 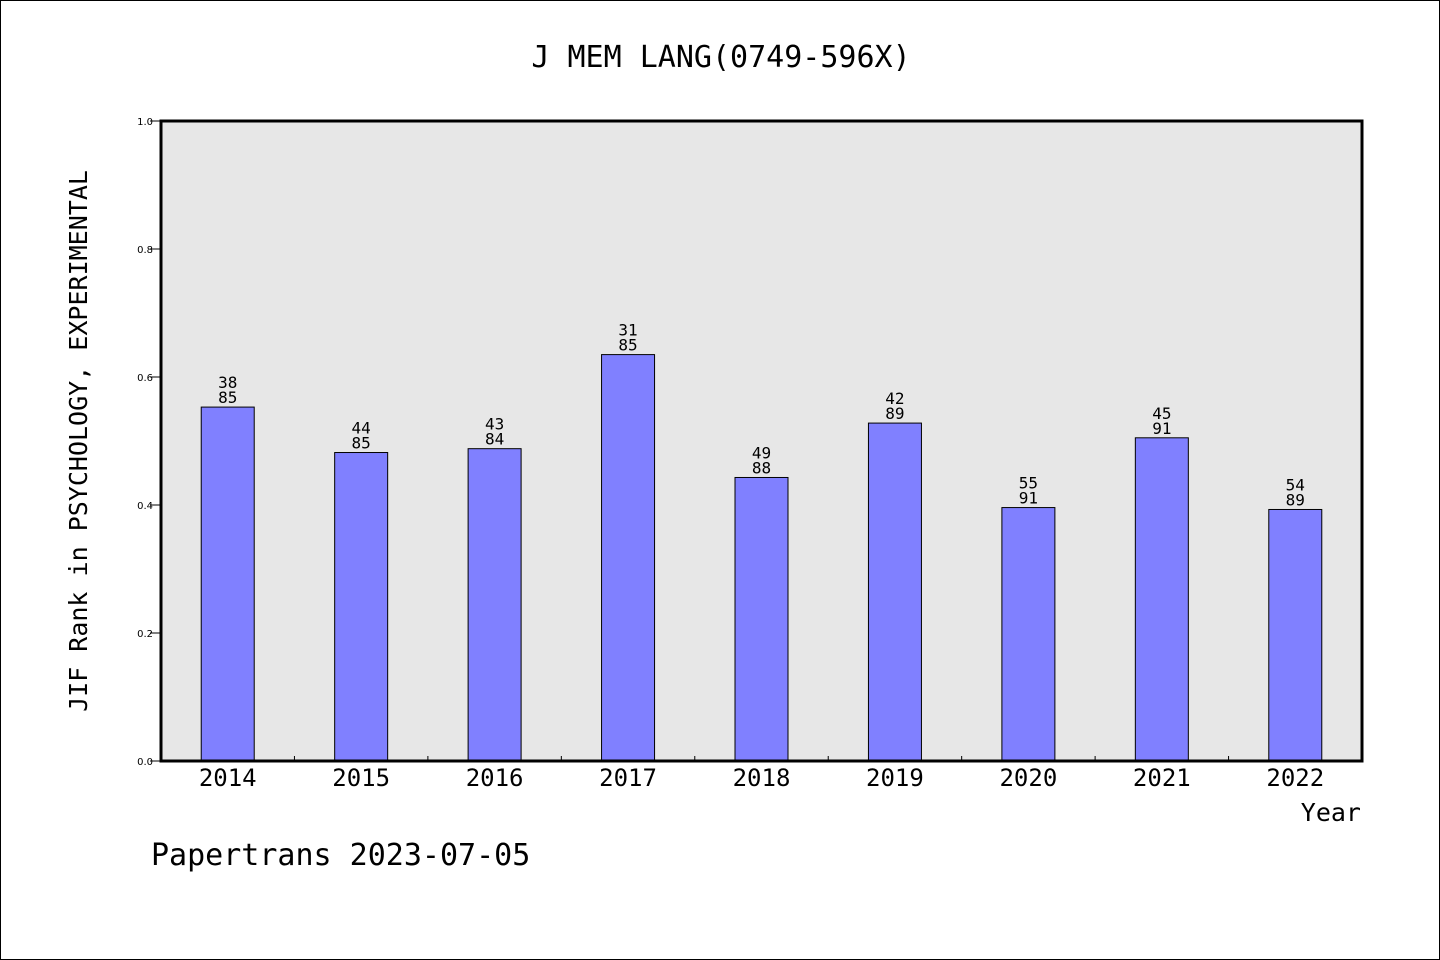 I want to click on x-tick-label: 2021, so click(x=1162, y=778).